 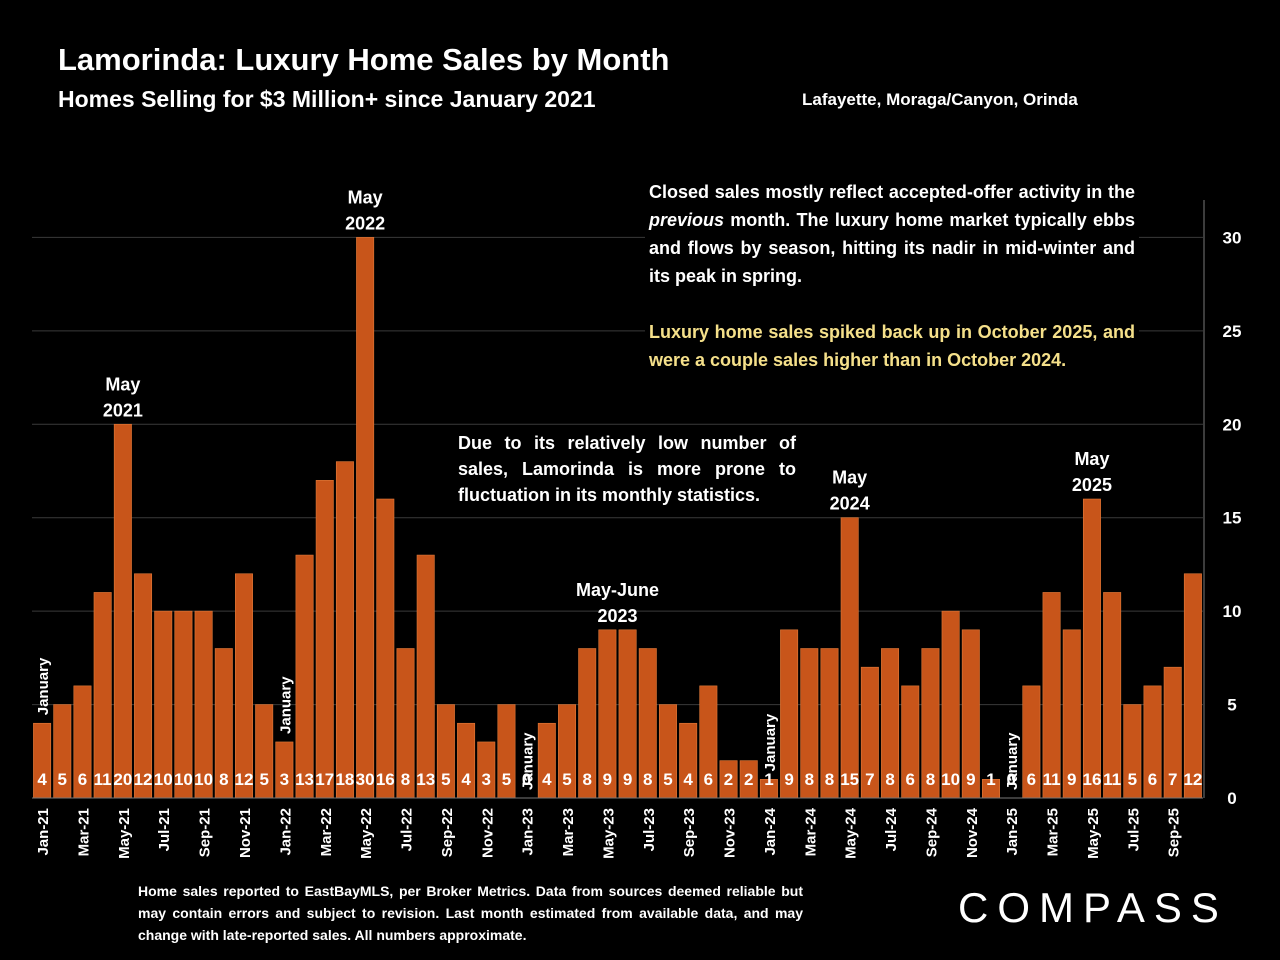 What do you see at coordinates (365, 779) in the screenshot?
I see `data-label: 30` at bounding box center [365, 779].